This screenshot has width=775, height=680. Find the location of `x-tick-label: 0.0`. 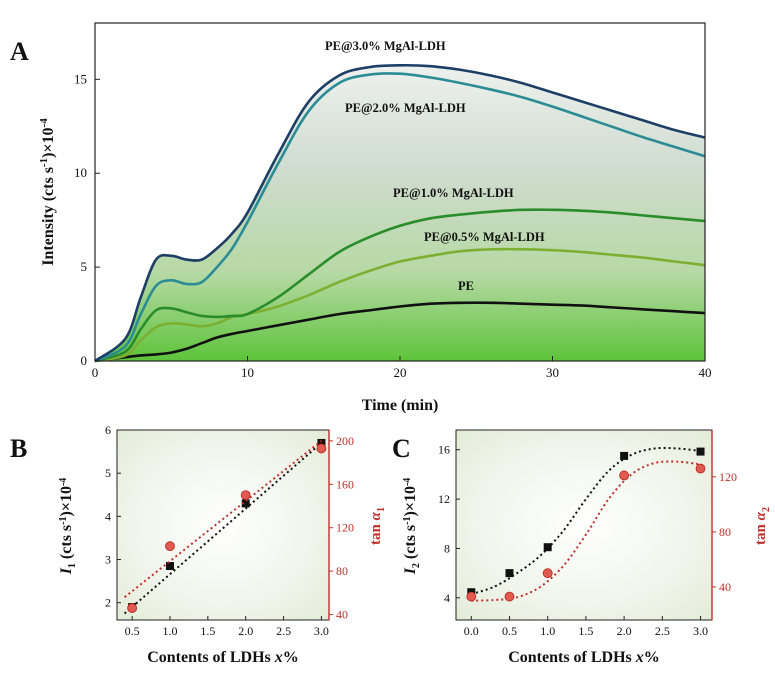

x-tick-label: 0.0 is located at coordinates (471, 631).